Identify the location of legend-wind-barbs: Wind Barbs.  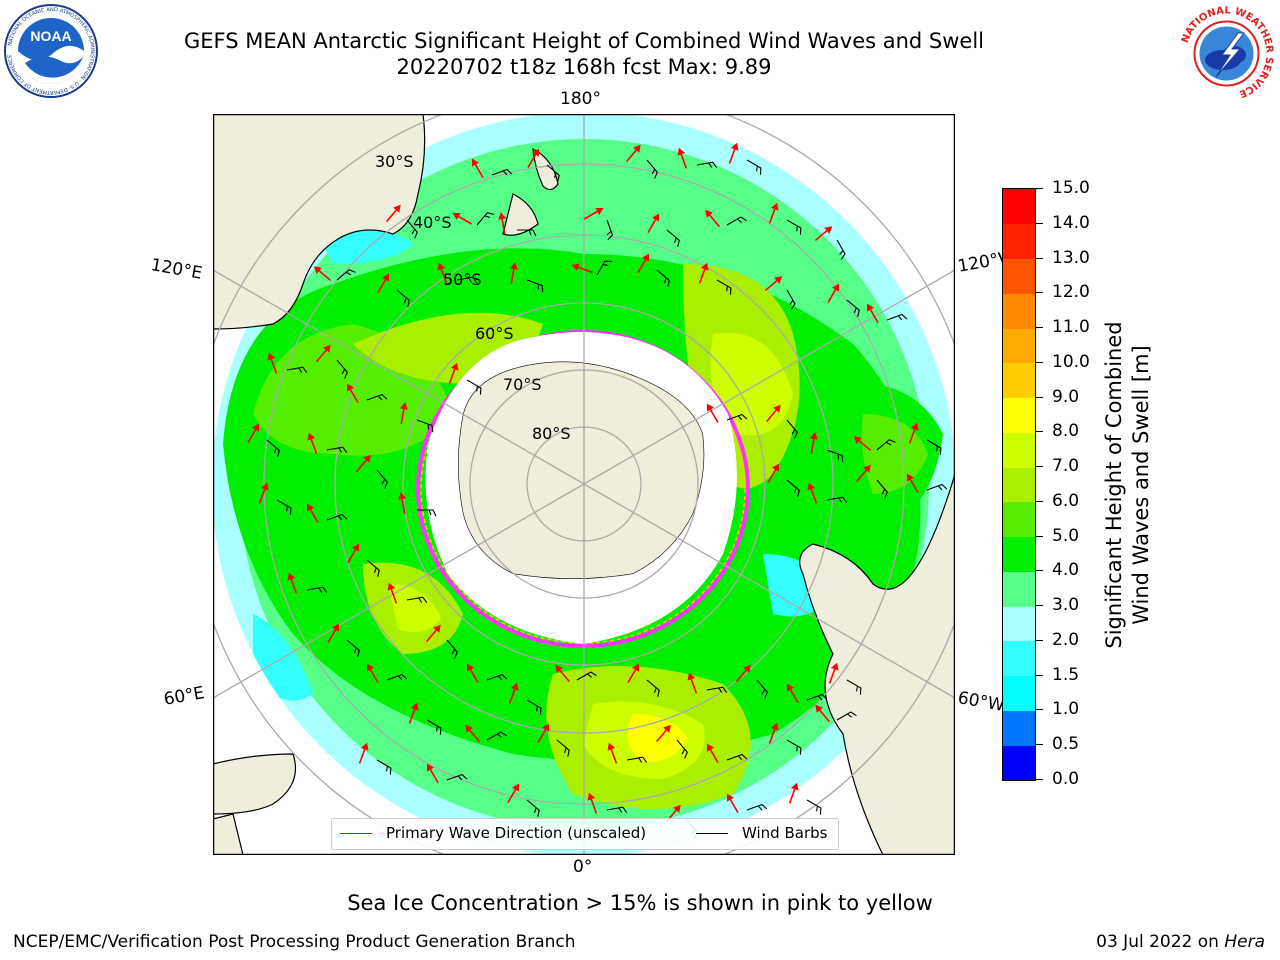
(761, 833).